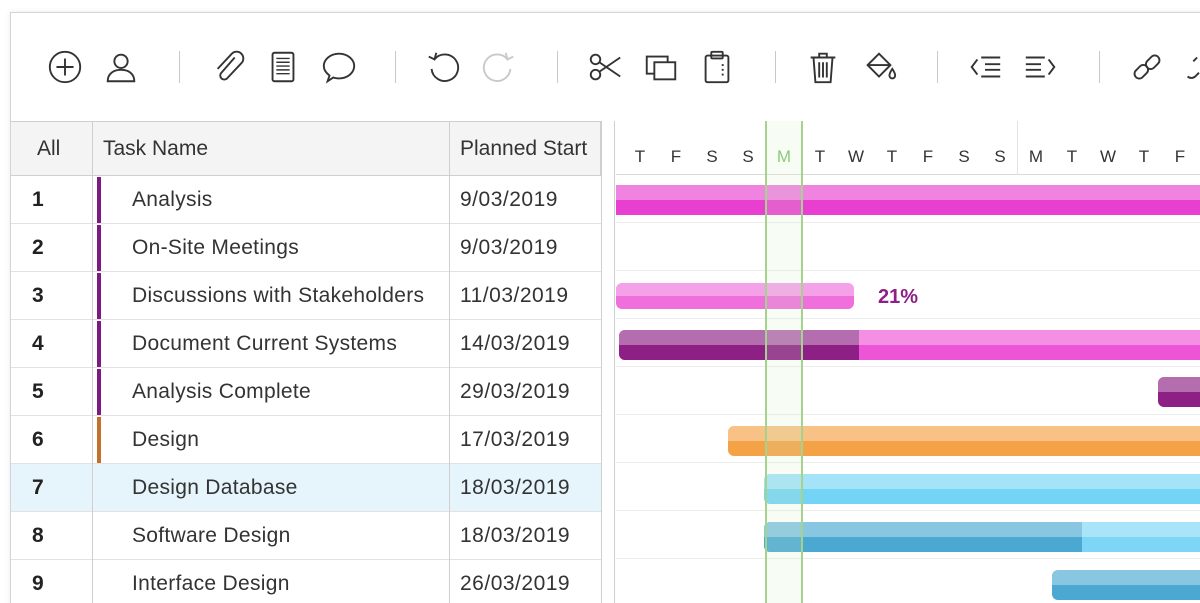  Describe the element at coordinates (515, 343) in the screenshot. I see `planned-start-cell: 14/03/2019` at that location.